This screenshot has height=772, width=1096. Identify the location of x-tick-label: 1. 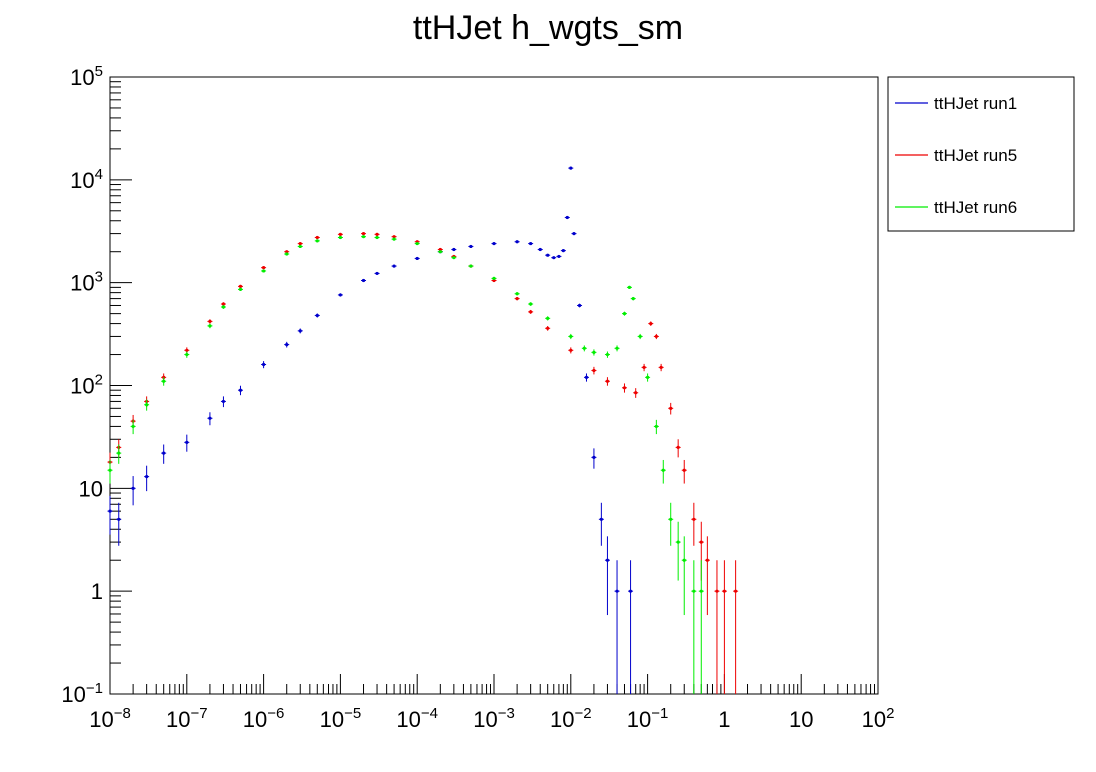
(724, 719).